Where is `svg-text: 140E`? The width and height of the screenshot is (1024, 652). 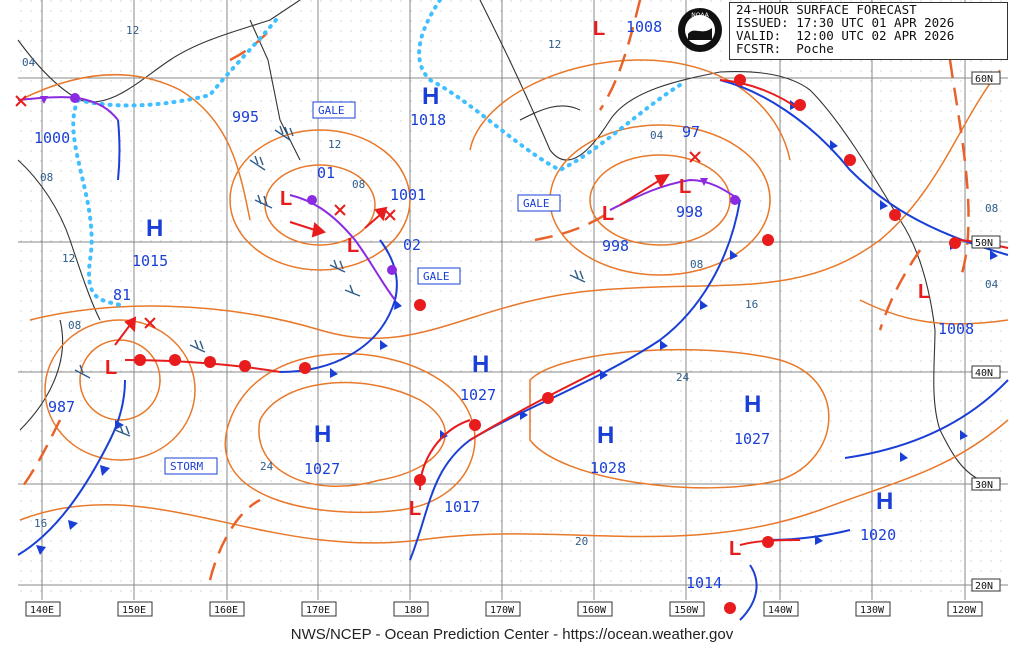 svg-text: 140E is located at coordinates (42, 610).